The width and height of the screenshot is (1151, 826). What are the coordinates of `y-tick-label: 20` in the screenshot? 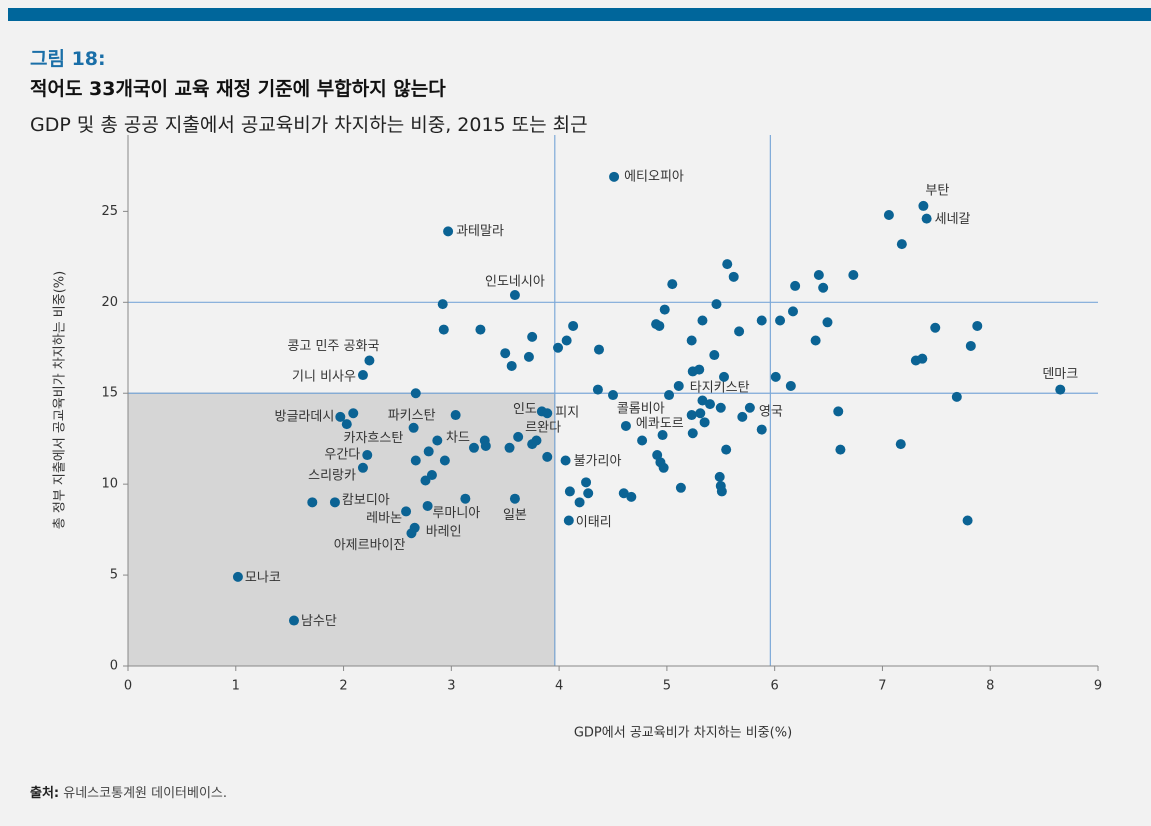 It's located at (109, 302).